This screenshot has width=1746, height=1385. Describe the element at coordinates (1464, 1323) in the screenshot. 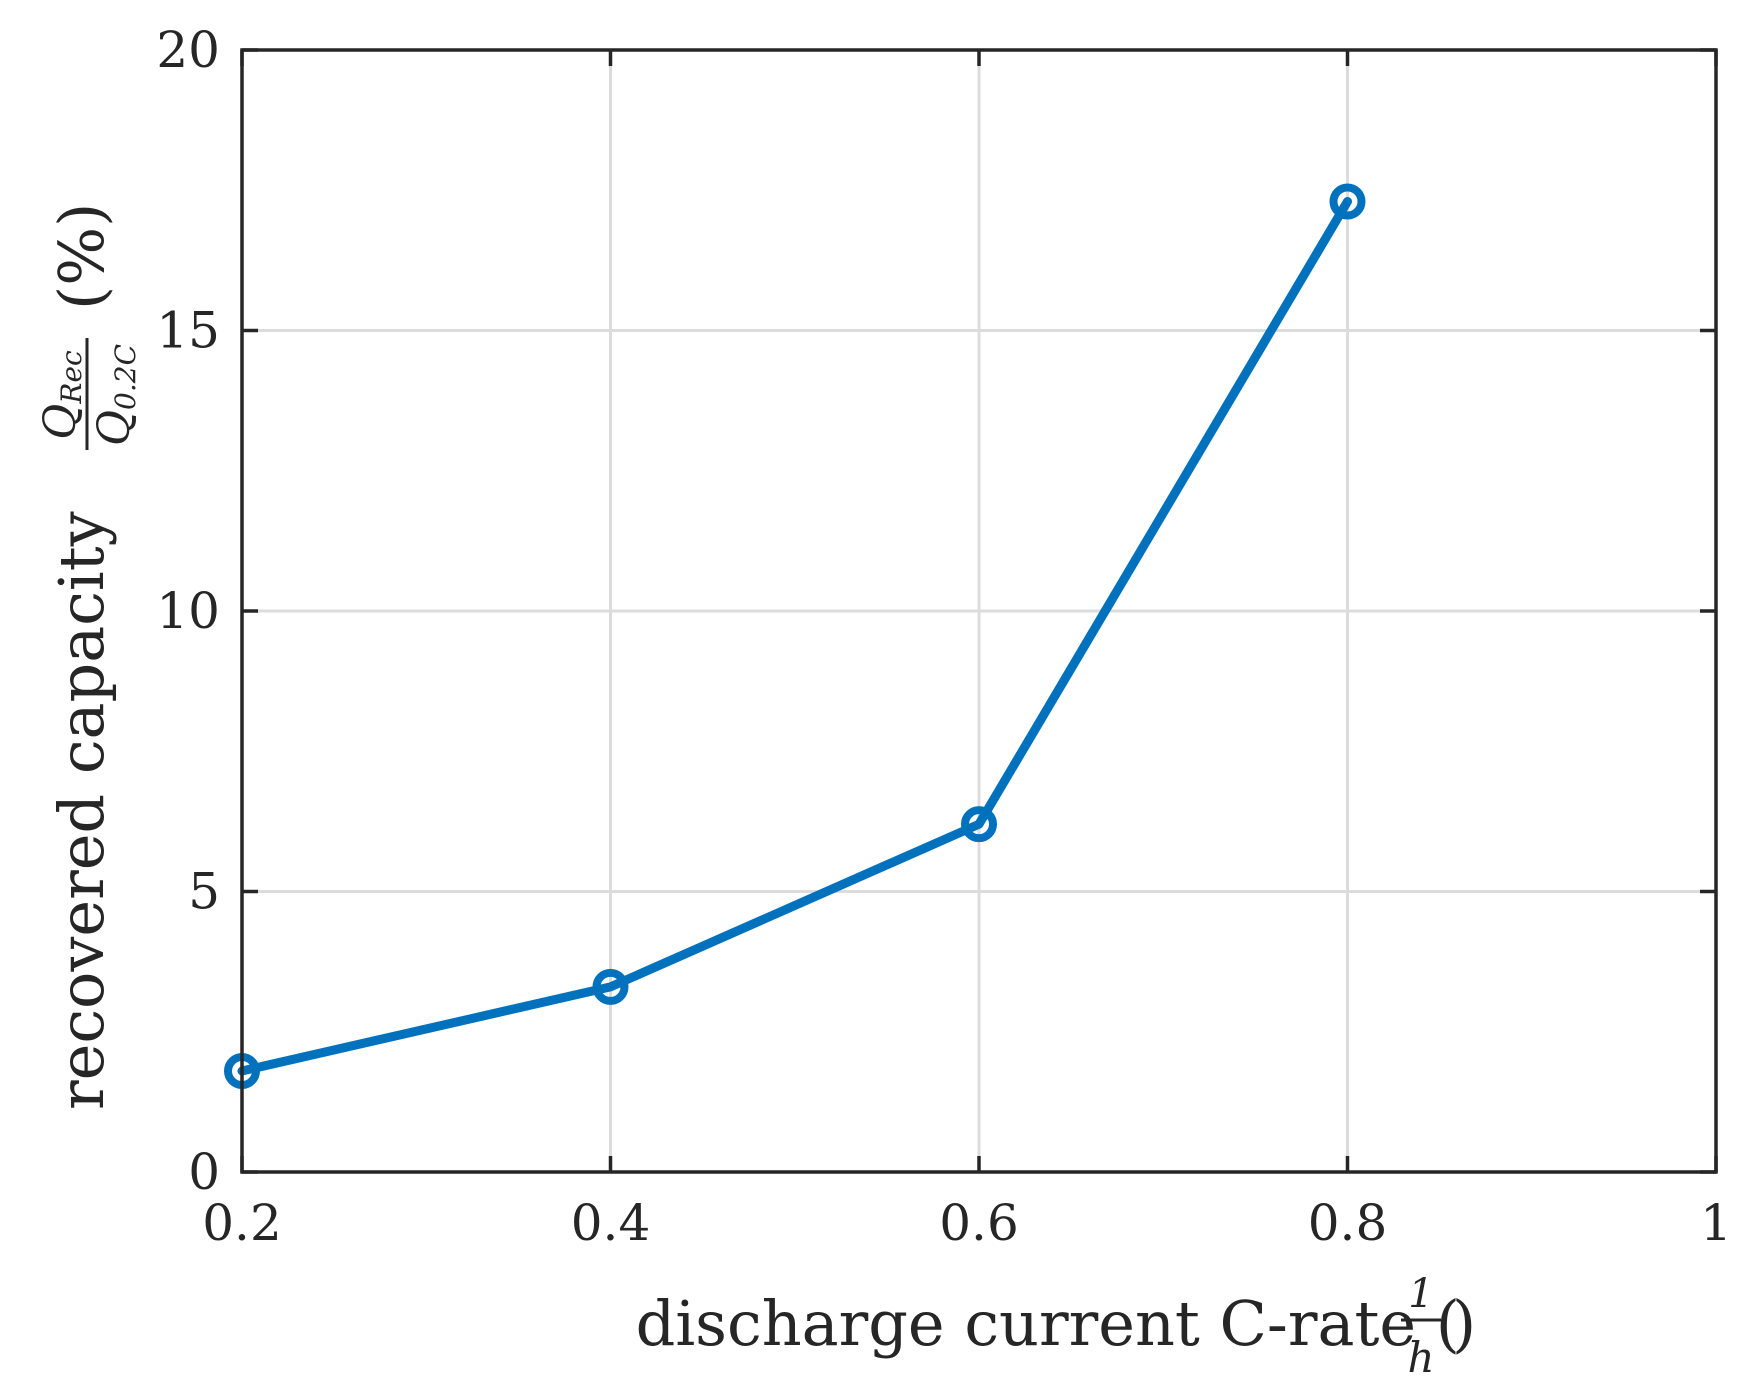

I see `x-axis-title-close: )` at that location.